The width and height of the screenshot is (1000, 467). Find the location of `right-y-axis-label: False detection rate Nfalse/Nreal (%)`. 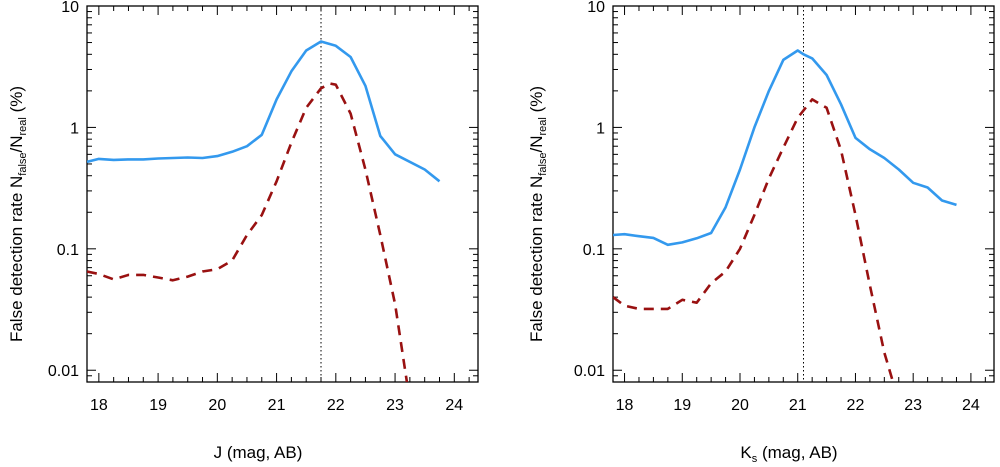

right-y-axis-label: False detection rate Nfalse/Nreal (%) is located at coordinates (538, 214).